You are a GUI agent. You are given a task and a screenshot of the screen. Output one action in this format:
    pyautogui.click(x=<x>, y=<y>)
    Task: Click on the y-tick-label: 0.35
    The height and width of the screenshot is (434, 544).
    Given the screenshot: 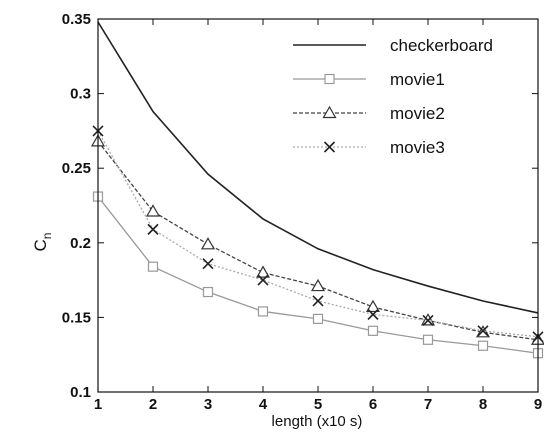 What is the action you would take?
    pyautogui.click(x=76, y=19)
    